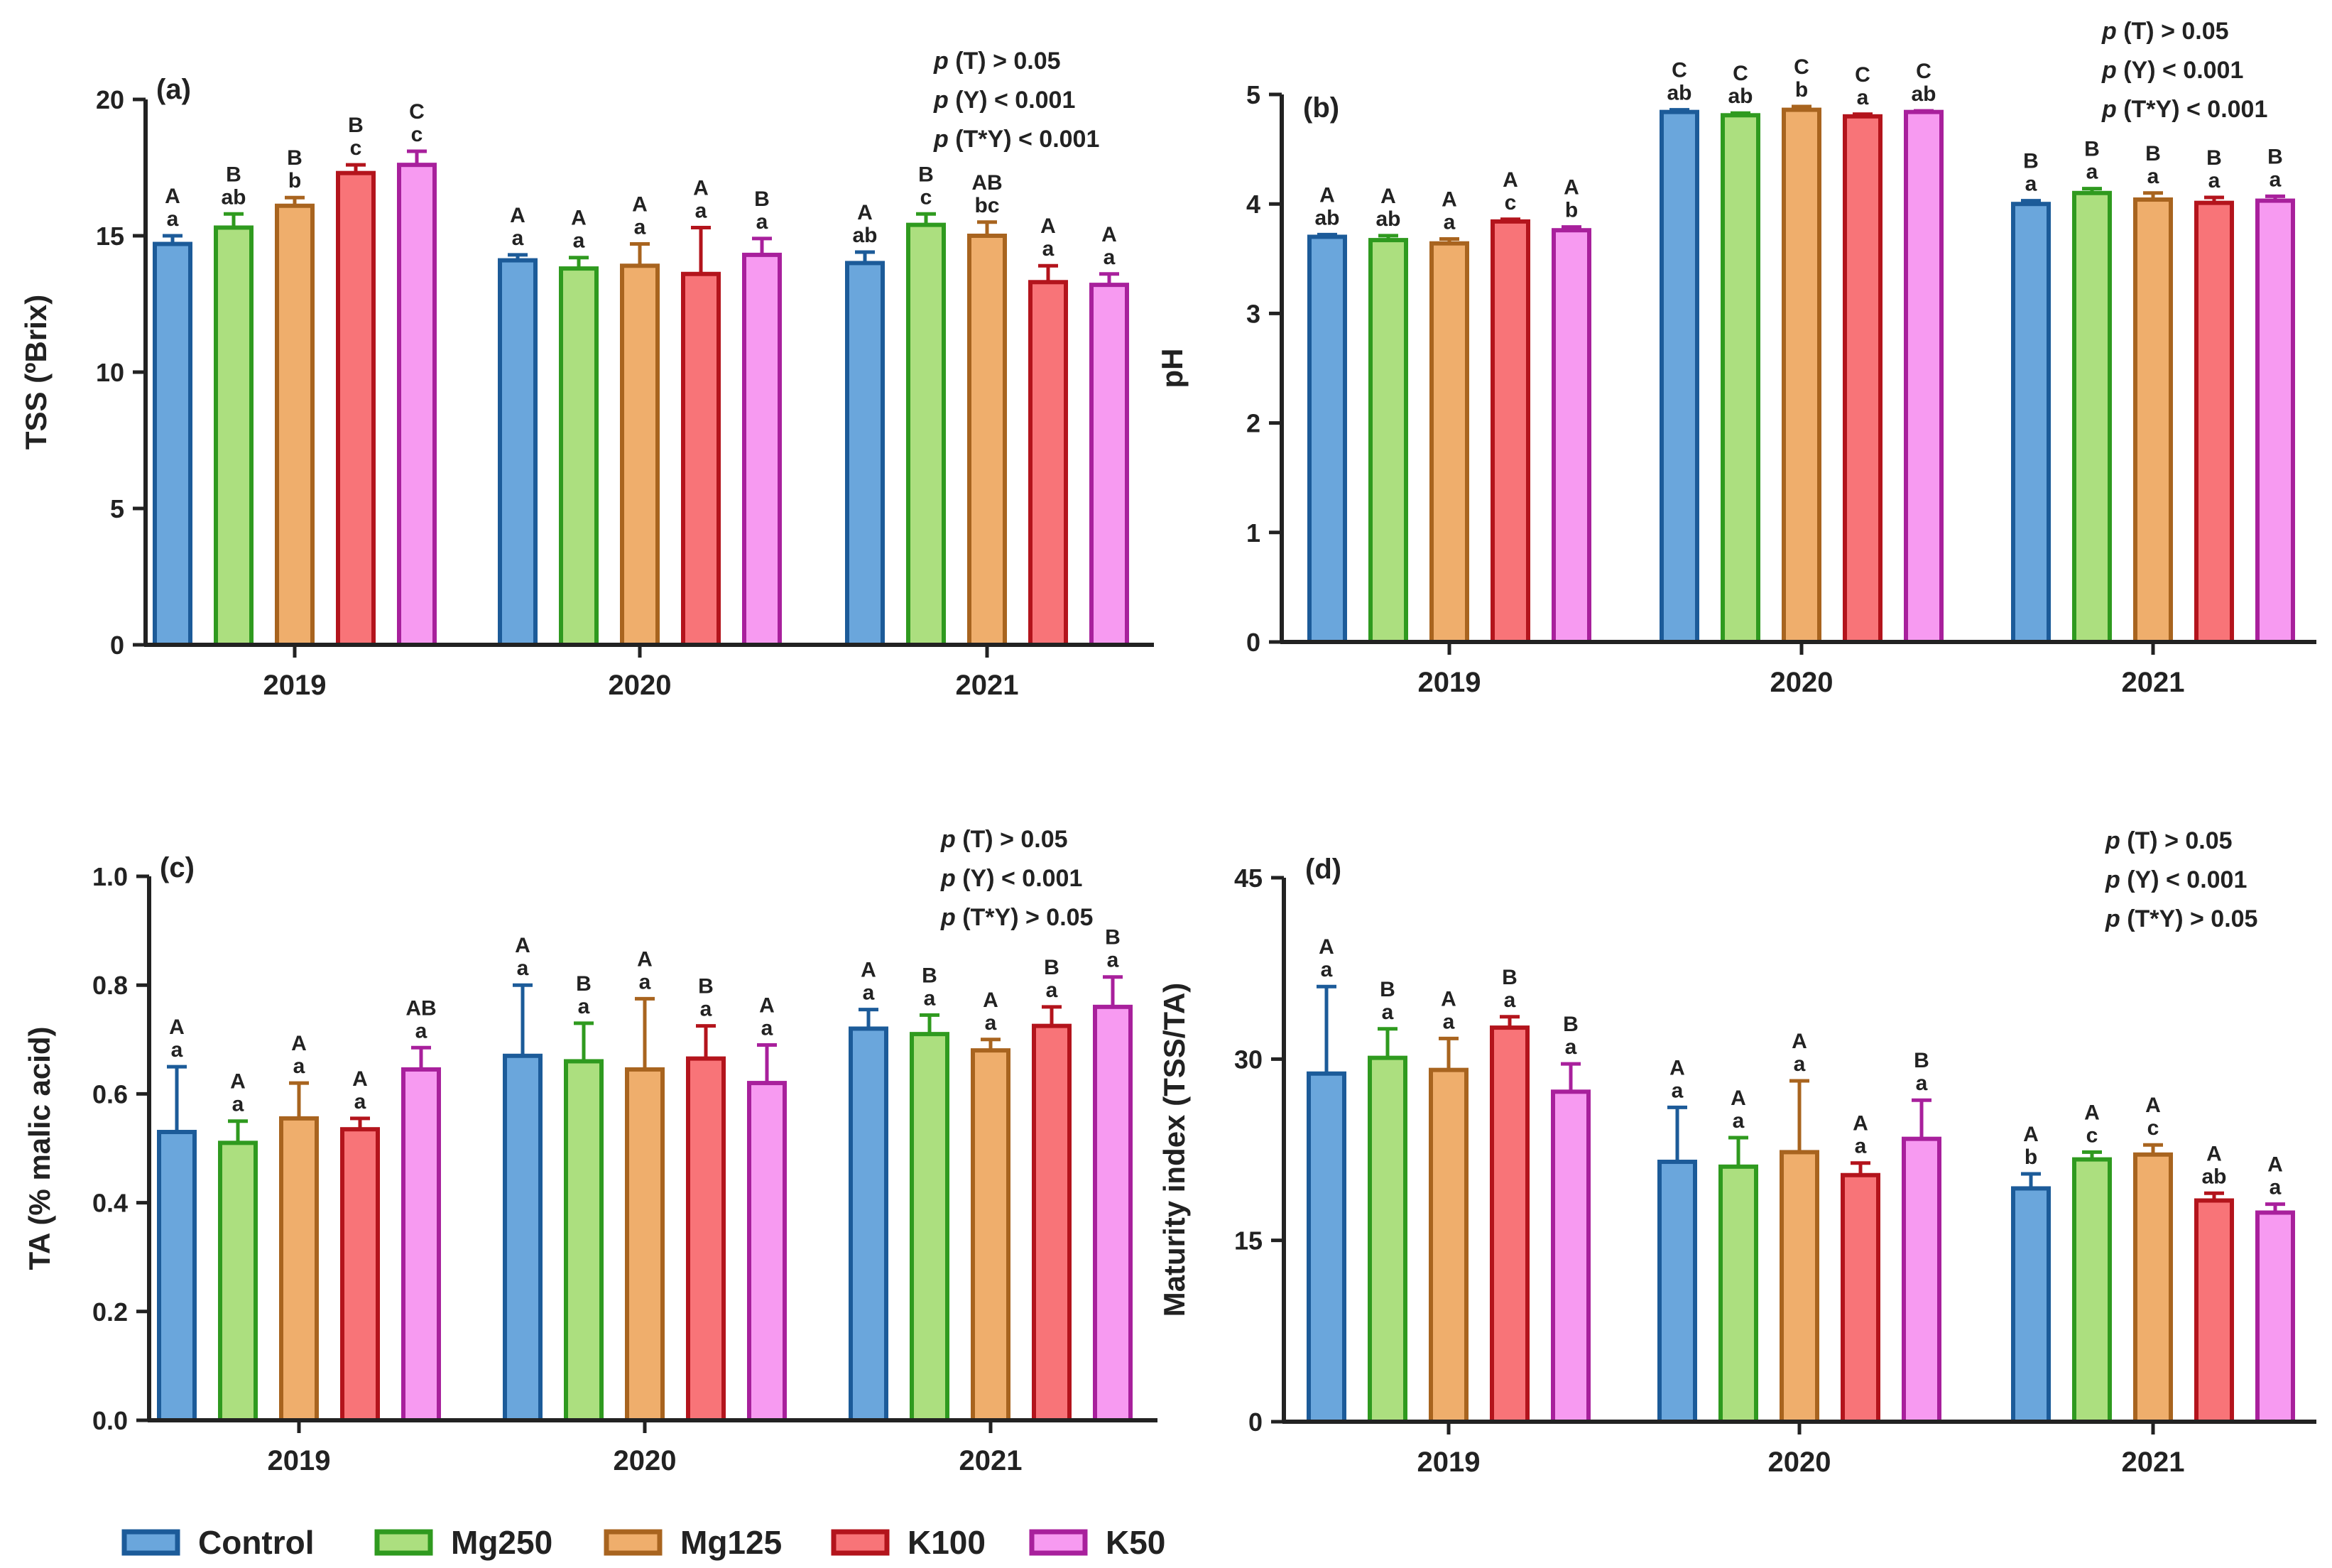  What do you see at coordinates (693, 1543) in the screenshot?
I see `legend-item: Mg125` at bounding box center [693, 1543].